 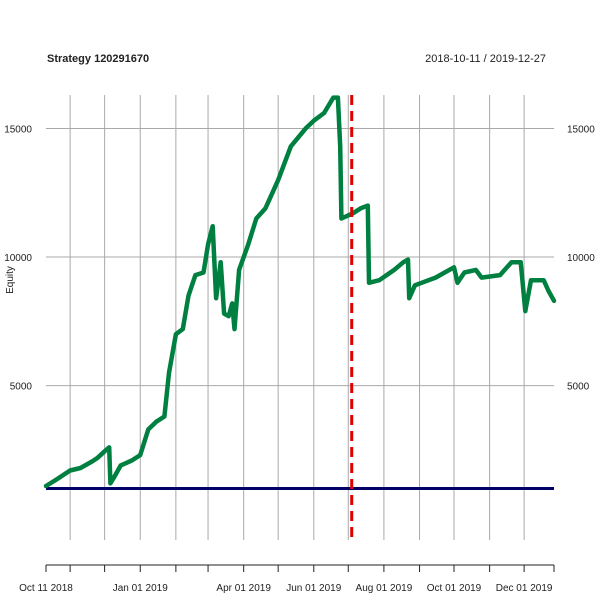 What do you see at coordinates (18, 258) in the screenshot?
I see `y-tick-label-left: 10000` at bounding box center [18, 258].